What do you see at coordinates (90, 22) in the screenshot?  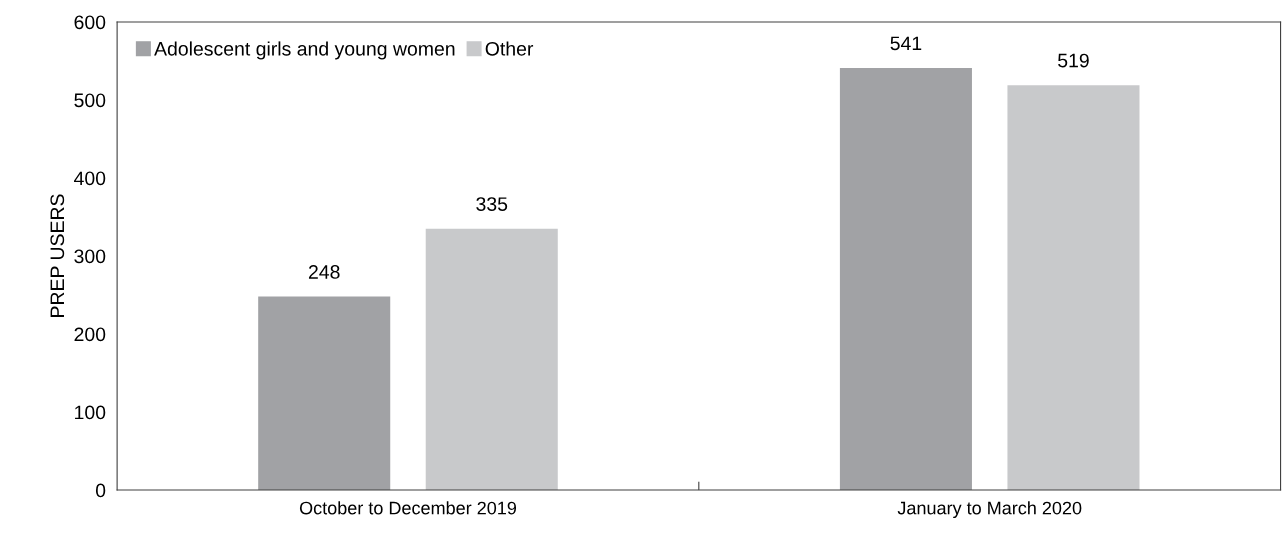 I see `y-tick-label: 600` at bounding box center [90, 22].